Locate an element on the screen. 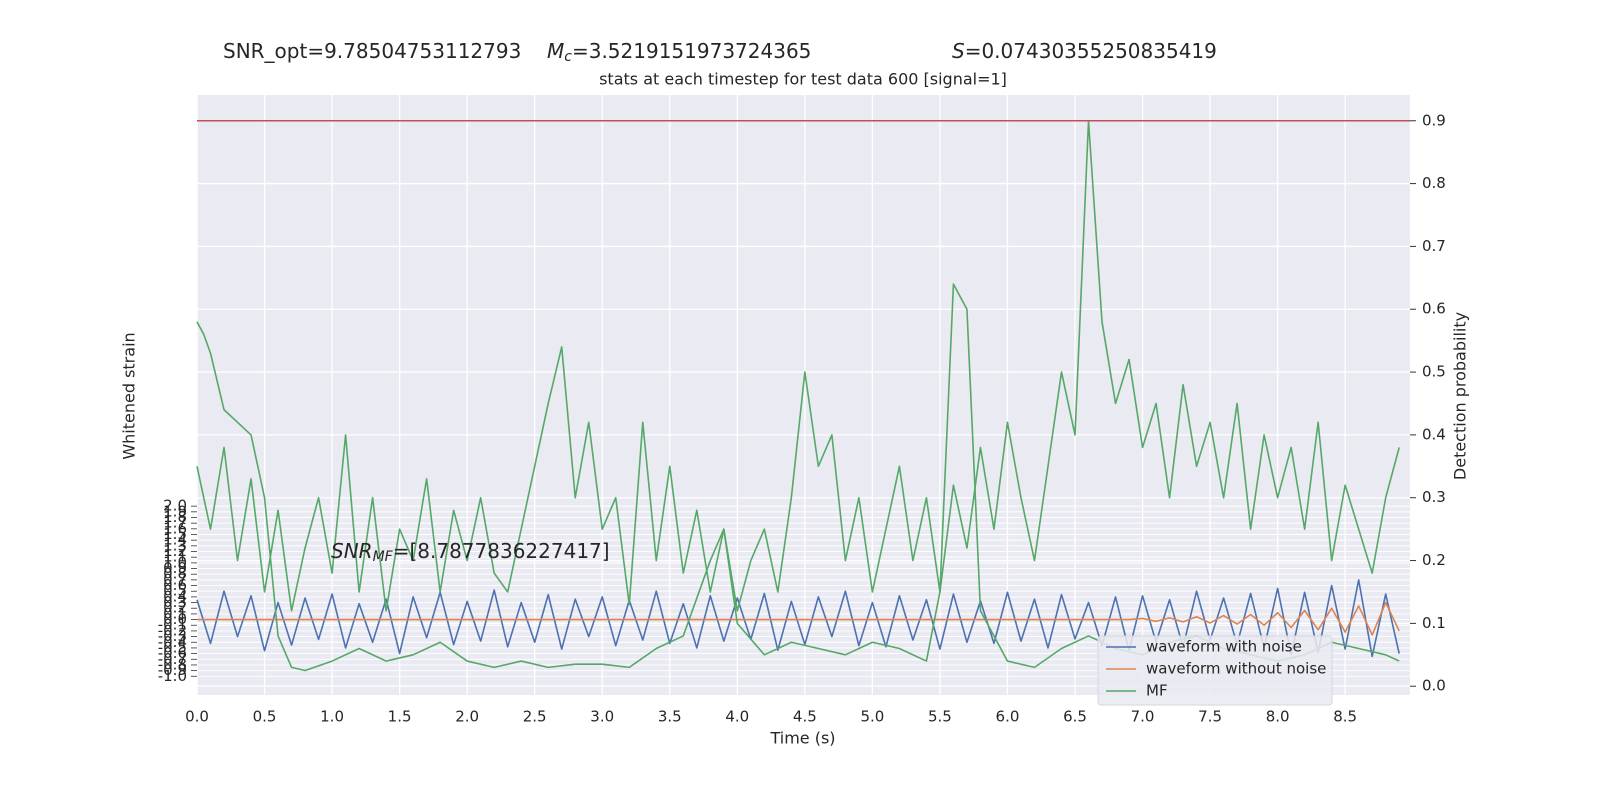  y-tick-label: 1.3 is located at coordinates (175, 545).